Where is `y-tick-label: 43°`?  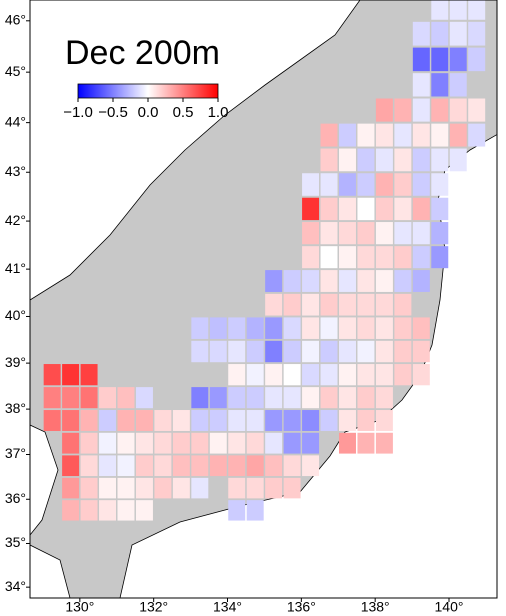
y-tick-label: 43° is located at coordinates (15, 171).